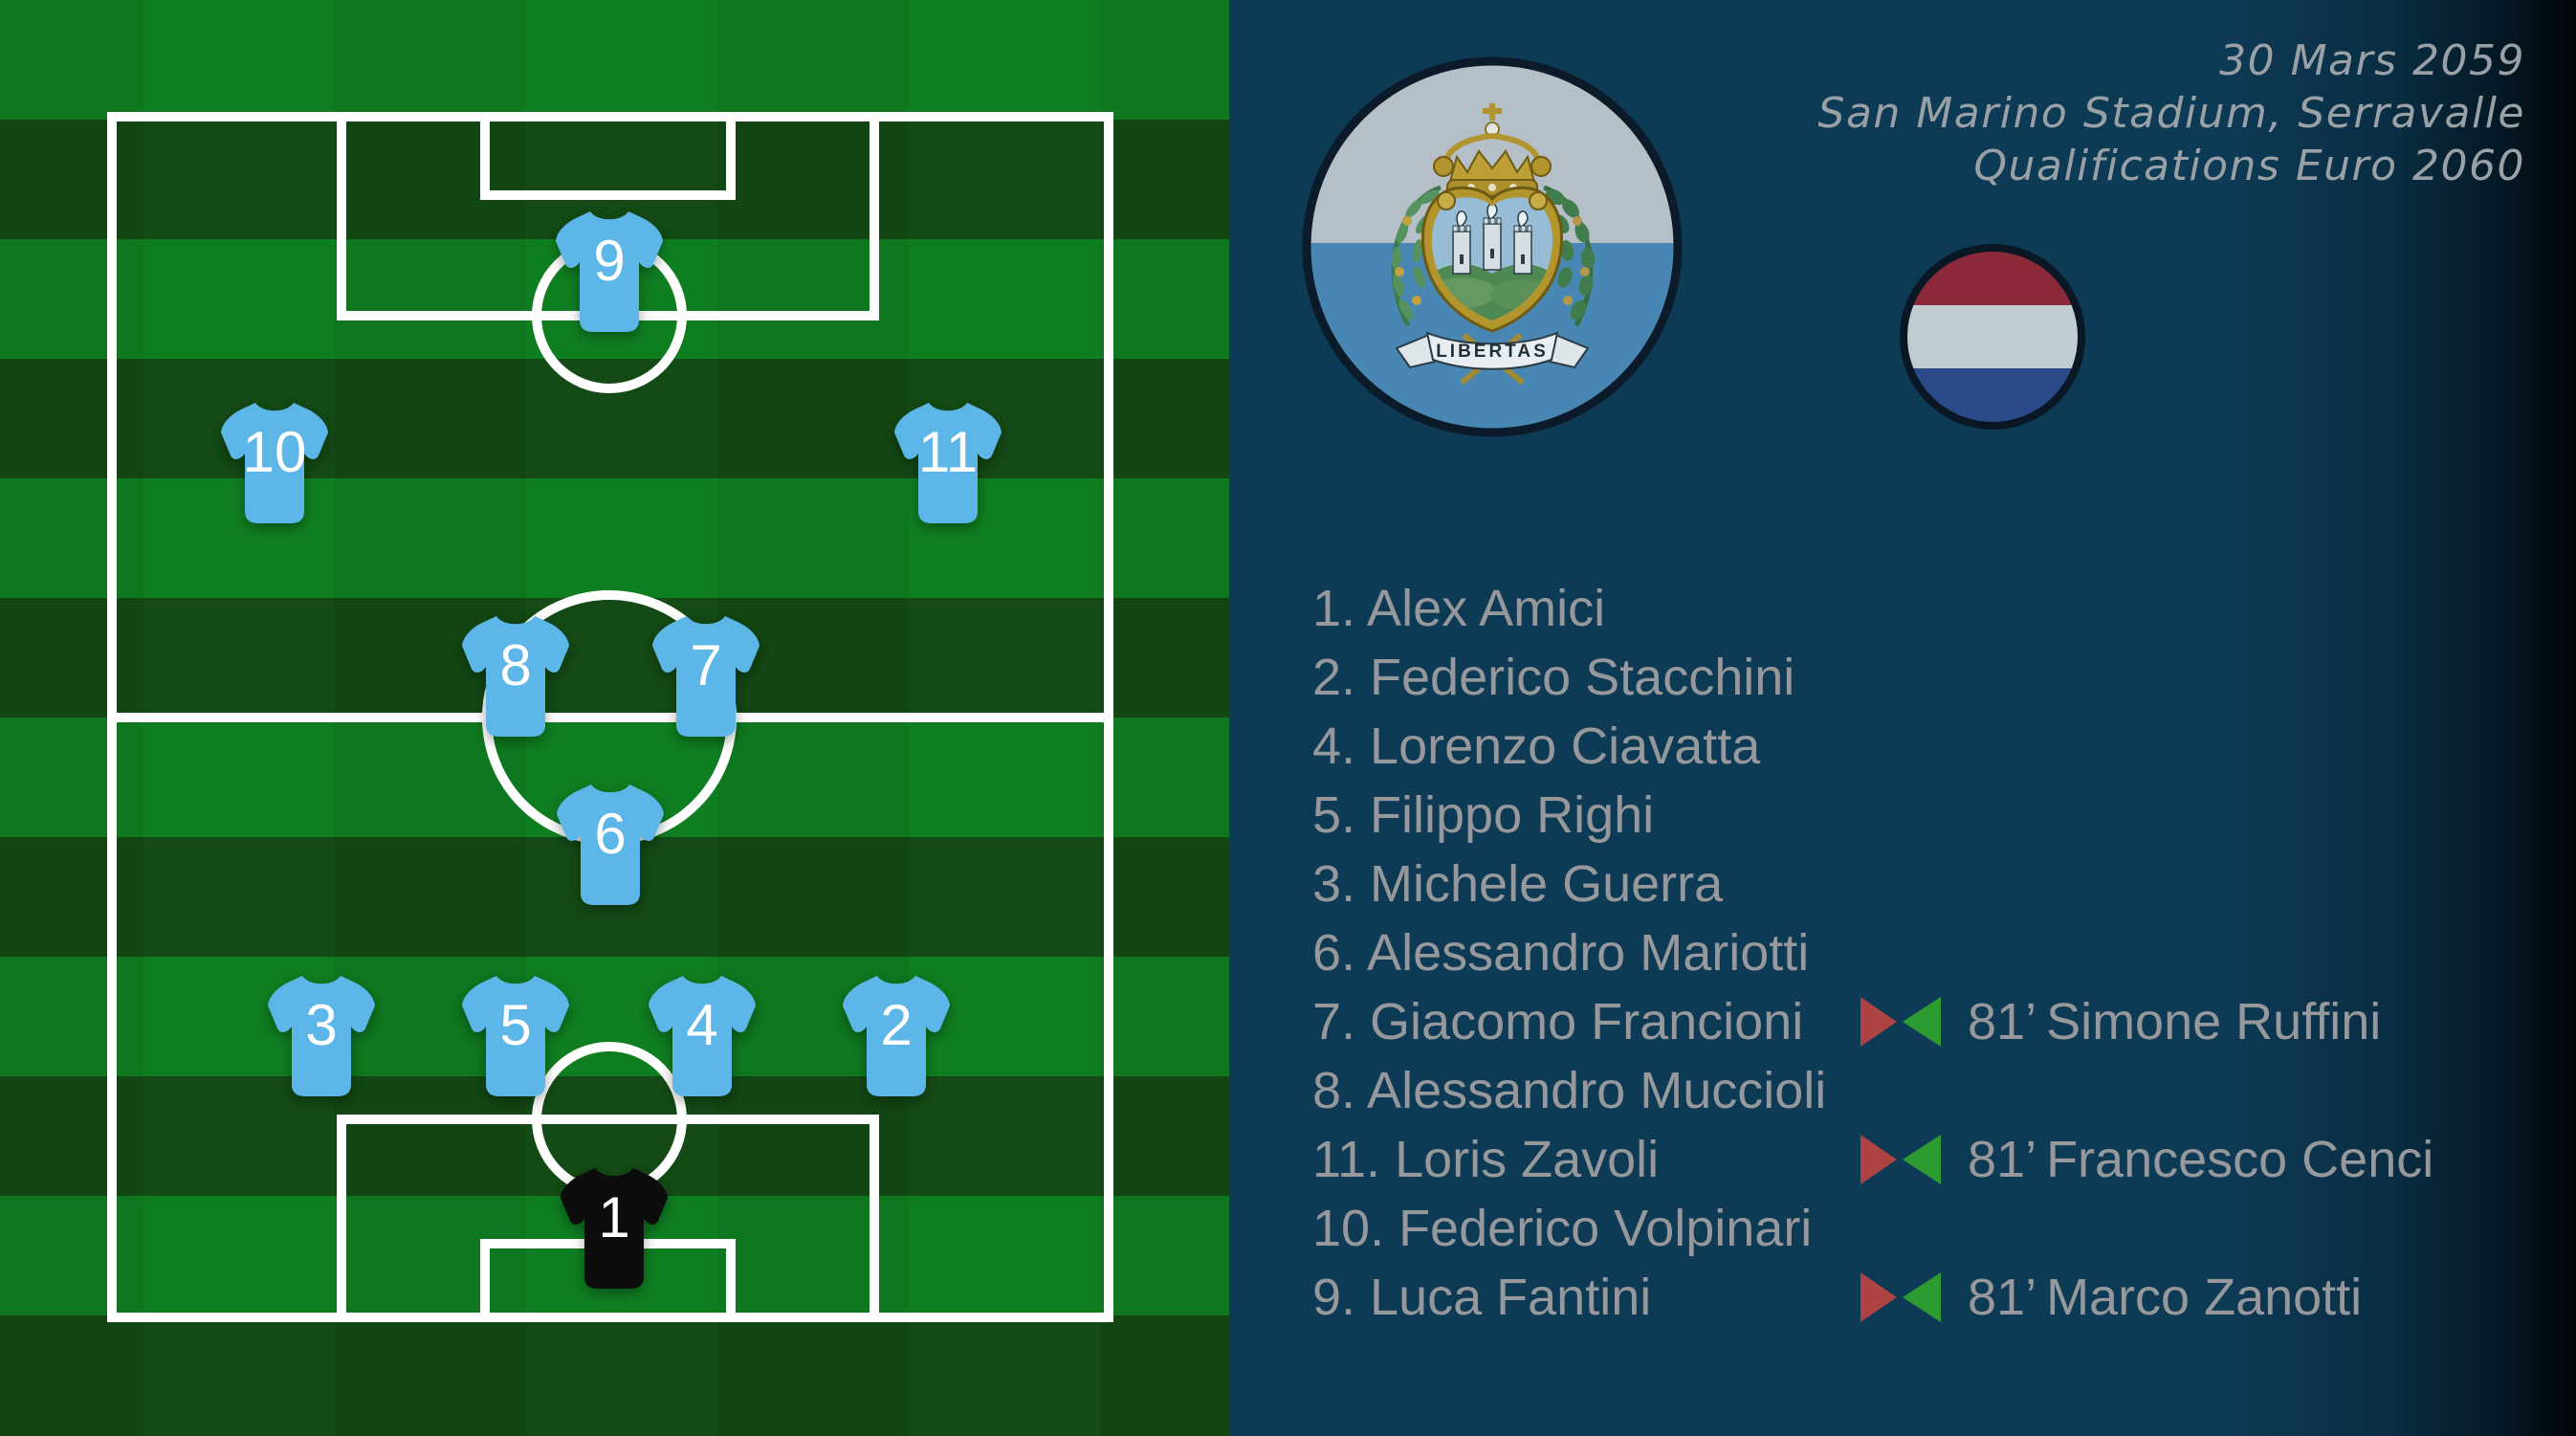 The height and width of the screenshot is (1436, 2576). I want to click on roster-row: 8. Alessandro Muccioli, so click(1934, 1090).